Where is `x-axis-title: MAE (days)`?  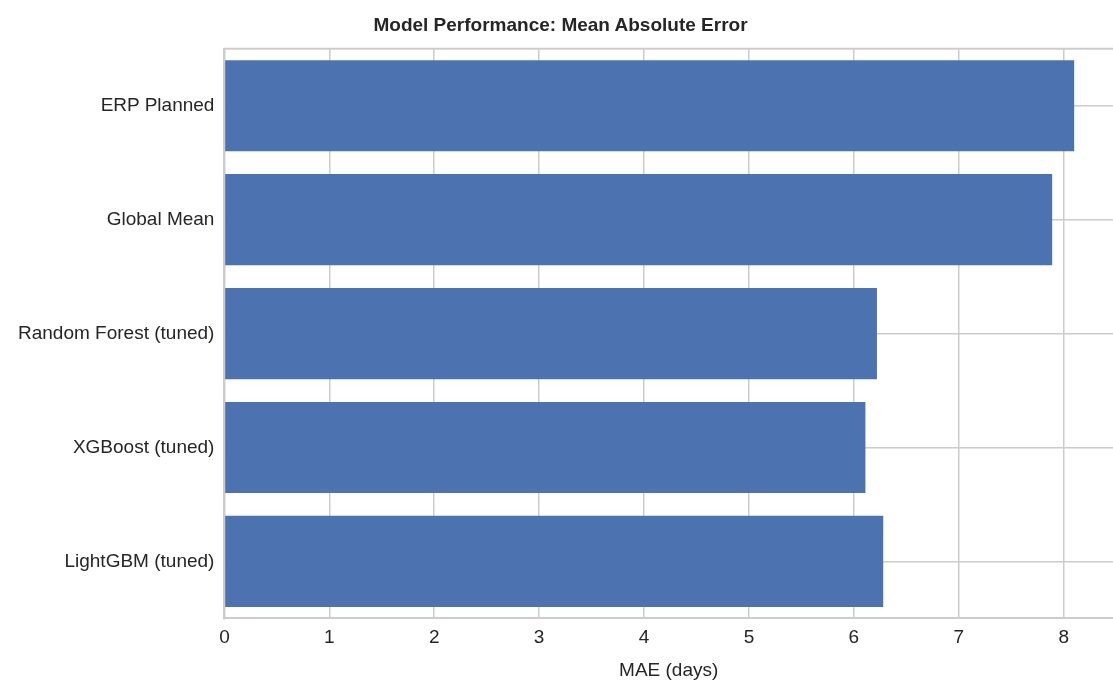
x-axis-title: MAE (days) is located at coordinates (669, 669).